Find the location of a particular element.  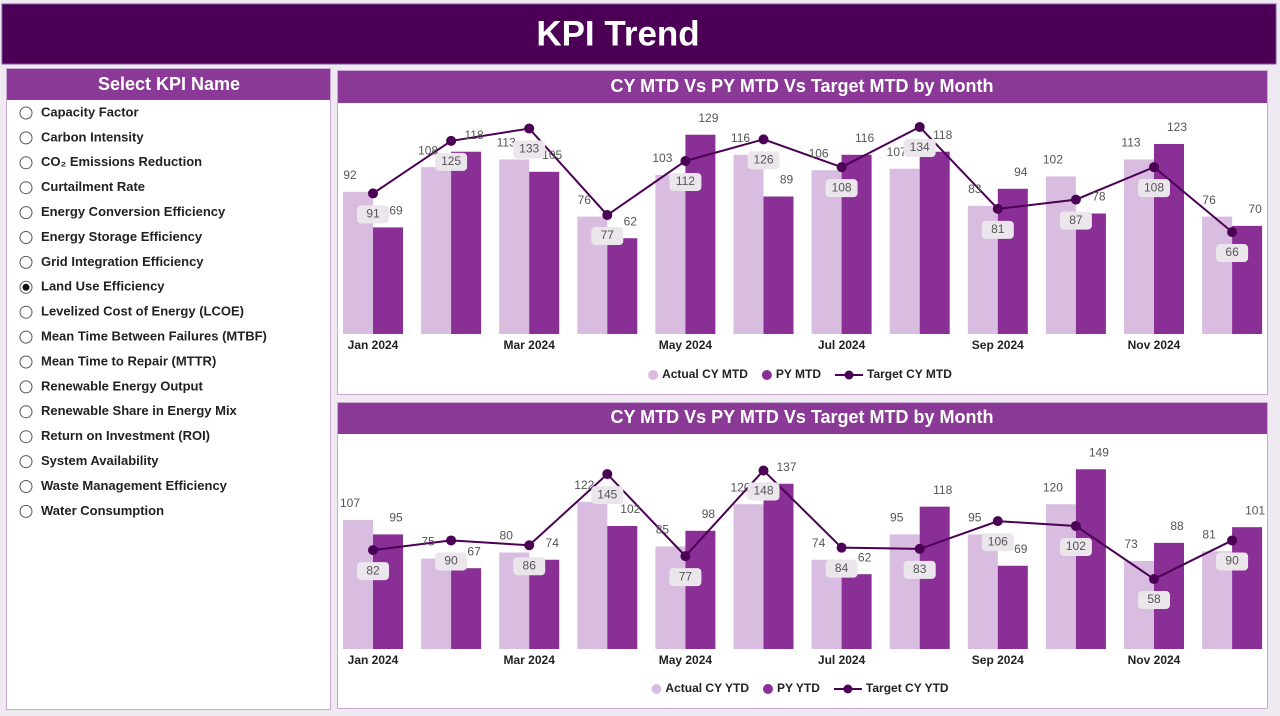

data-label: 113 is located at coordinates (506, 143).